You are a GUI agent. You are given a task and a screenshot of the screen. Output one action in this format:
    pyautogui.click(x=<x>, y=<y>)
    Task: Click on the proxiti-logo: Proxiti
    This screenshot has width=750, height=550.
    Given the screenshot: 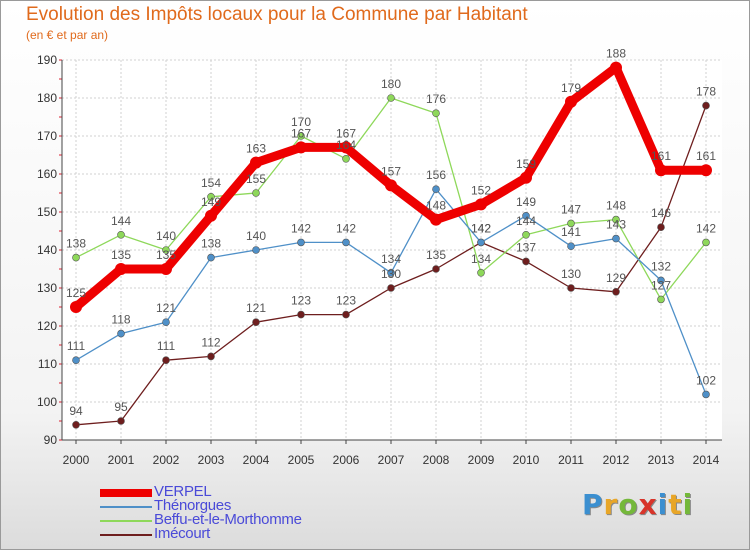 What is the action you would take?
    pyautogui.click(x=638, y=504)
    